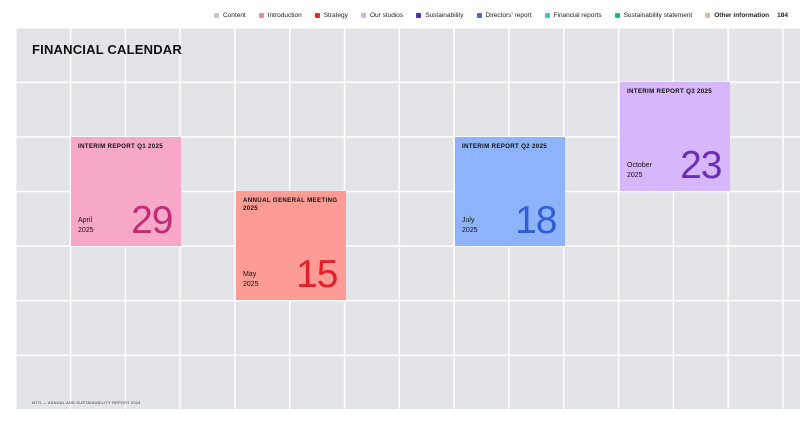 This screenshot has height=426, width=800. Describe the element at coordinates (675, 136) in the screenshot. I see `event-card-interim-q3: INTERIM REPORT Q3 2025 October 2025 23` at that location.